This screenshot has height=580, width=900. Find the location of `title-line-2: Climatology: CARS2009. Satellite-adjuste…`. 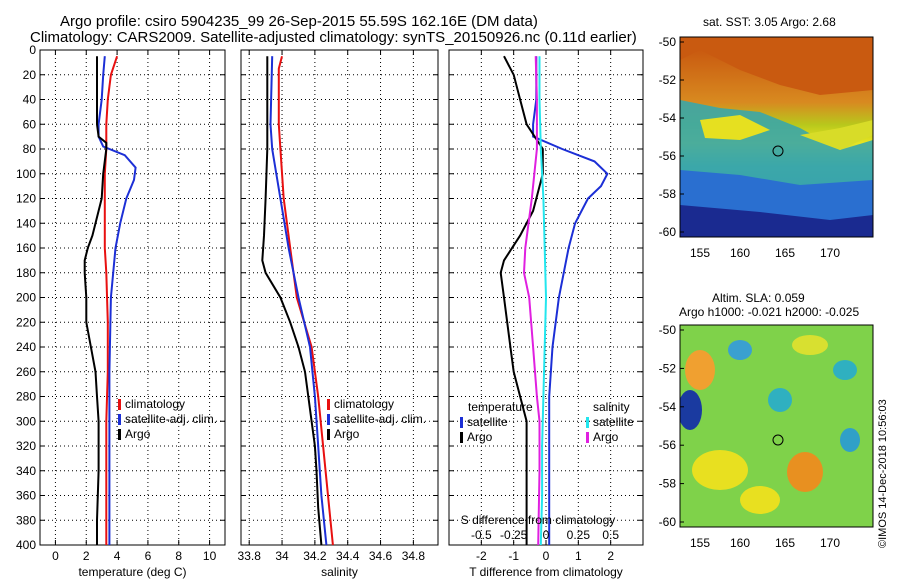

title-line-2: Climatology: CARS2009. Satellite-adjuste… is located at coordinates (333, 37).